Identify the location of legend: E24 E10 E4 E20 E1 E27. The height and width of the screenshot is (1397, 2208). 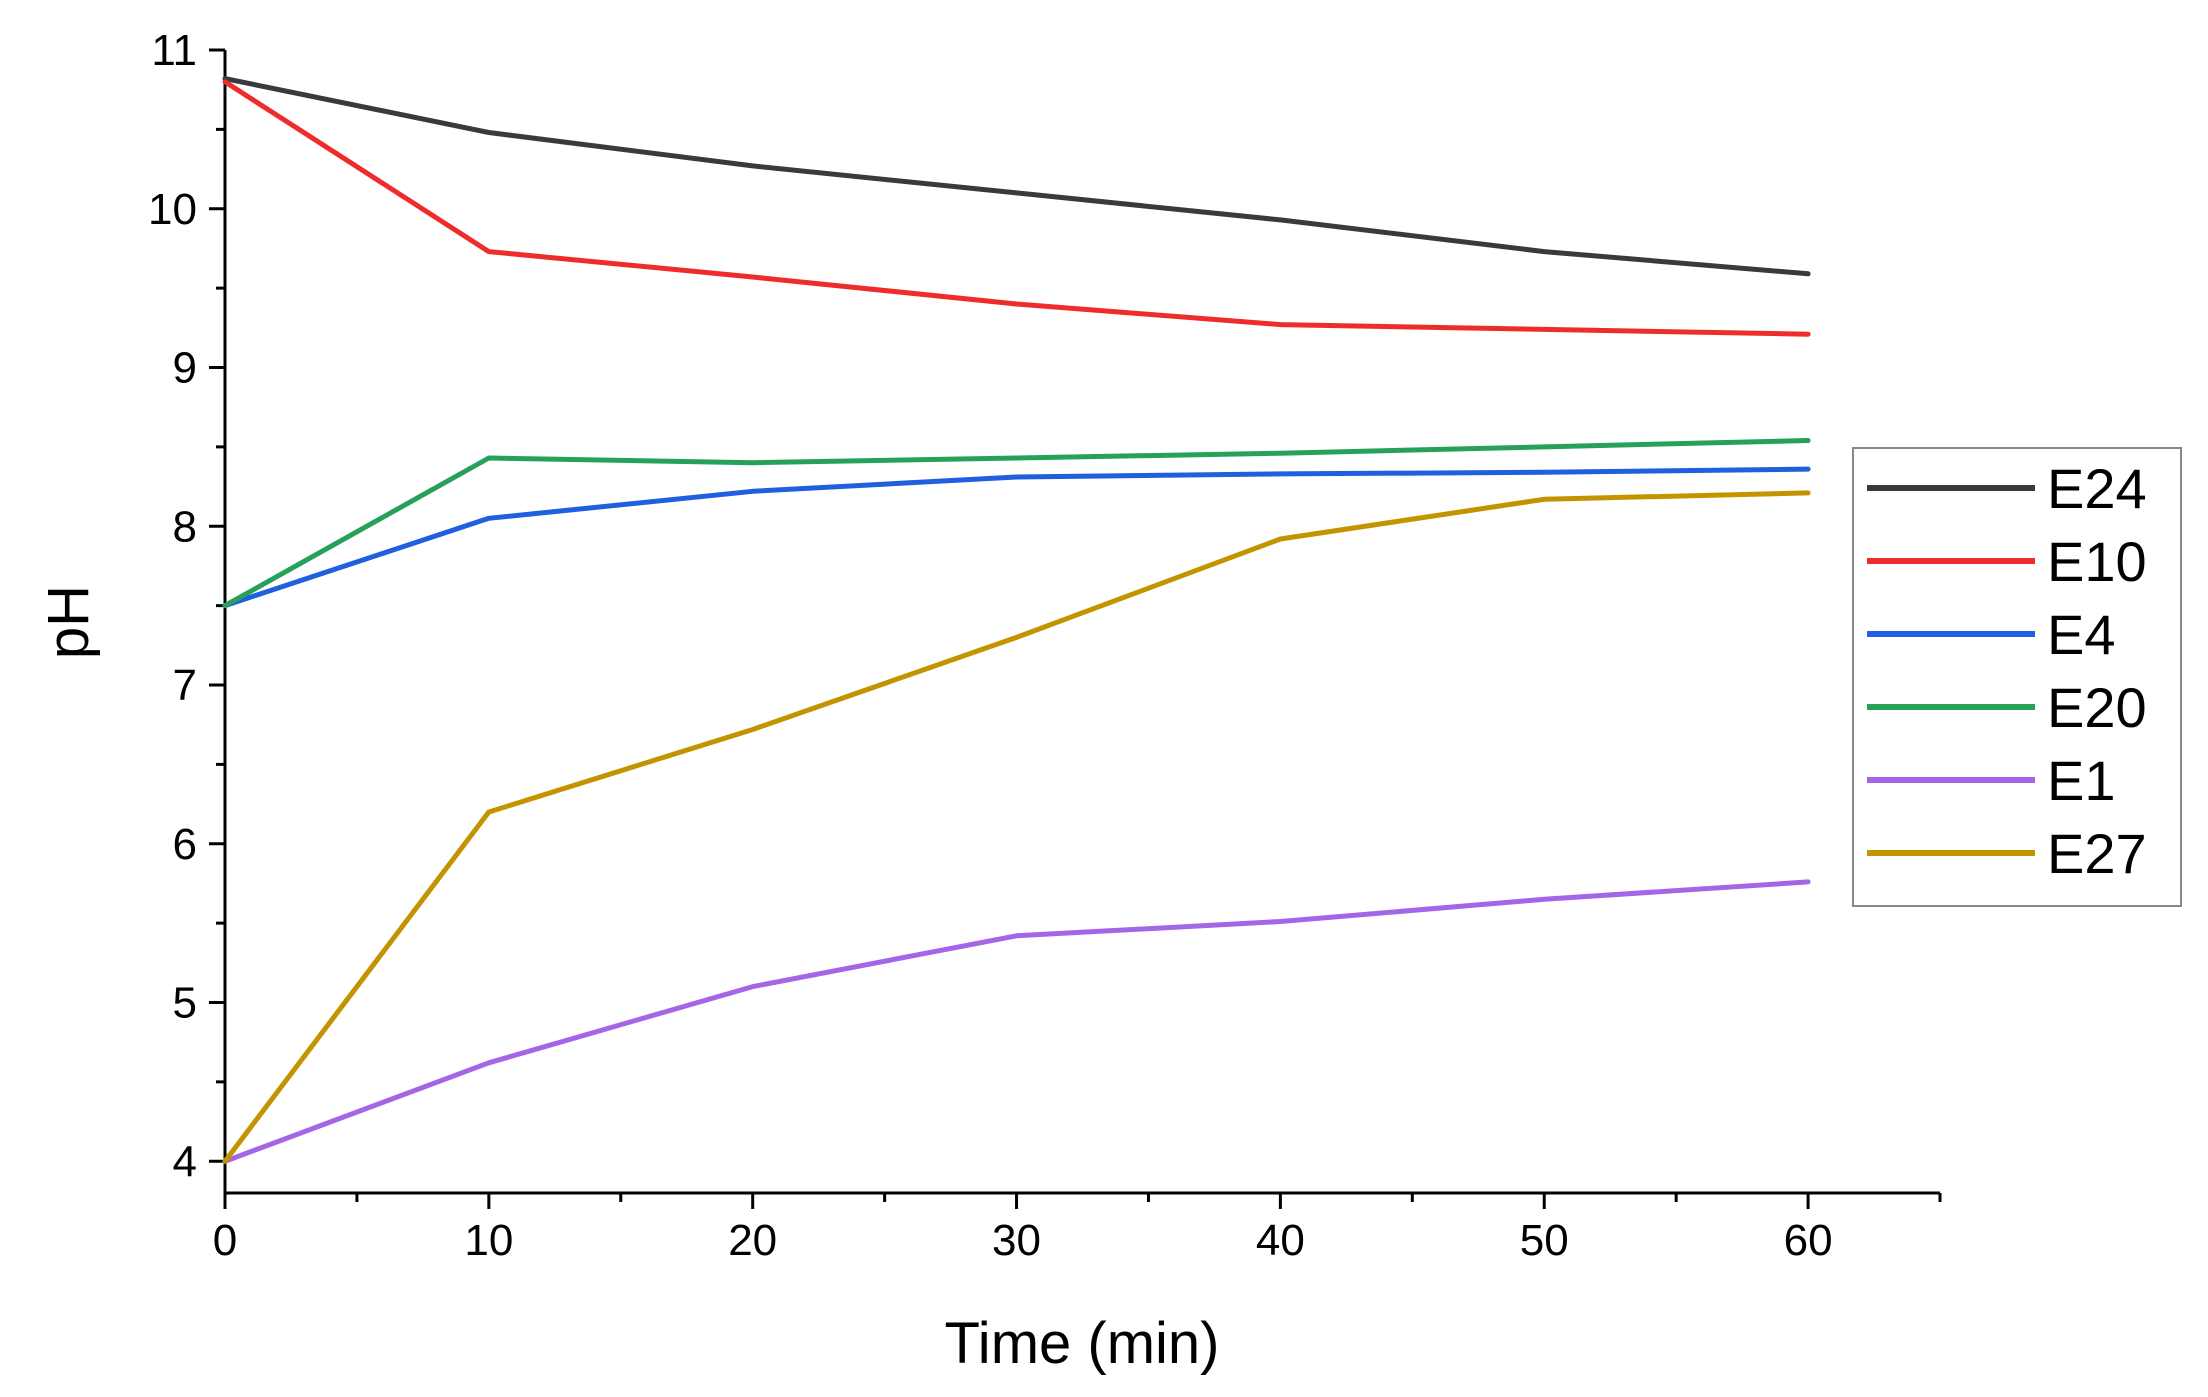
(2017, 677).